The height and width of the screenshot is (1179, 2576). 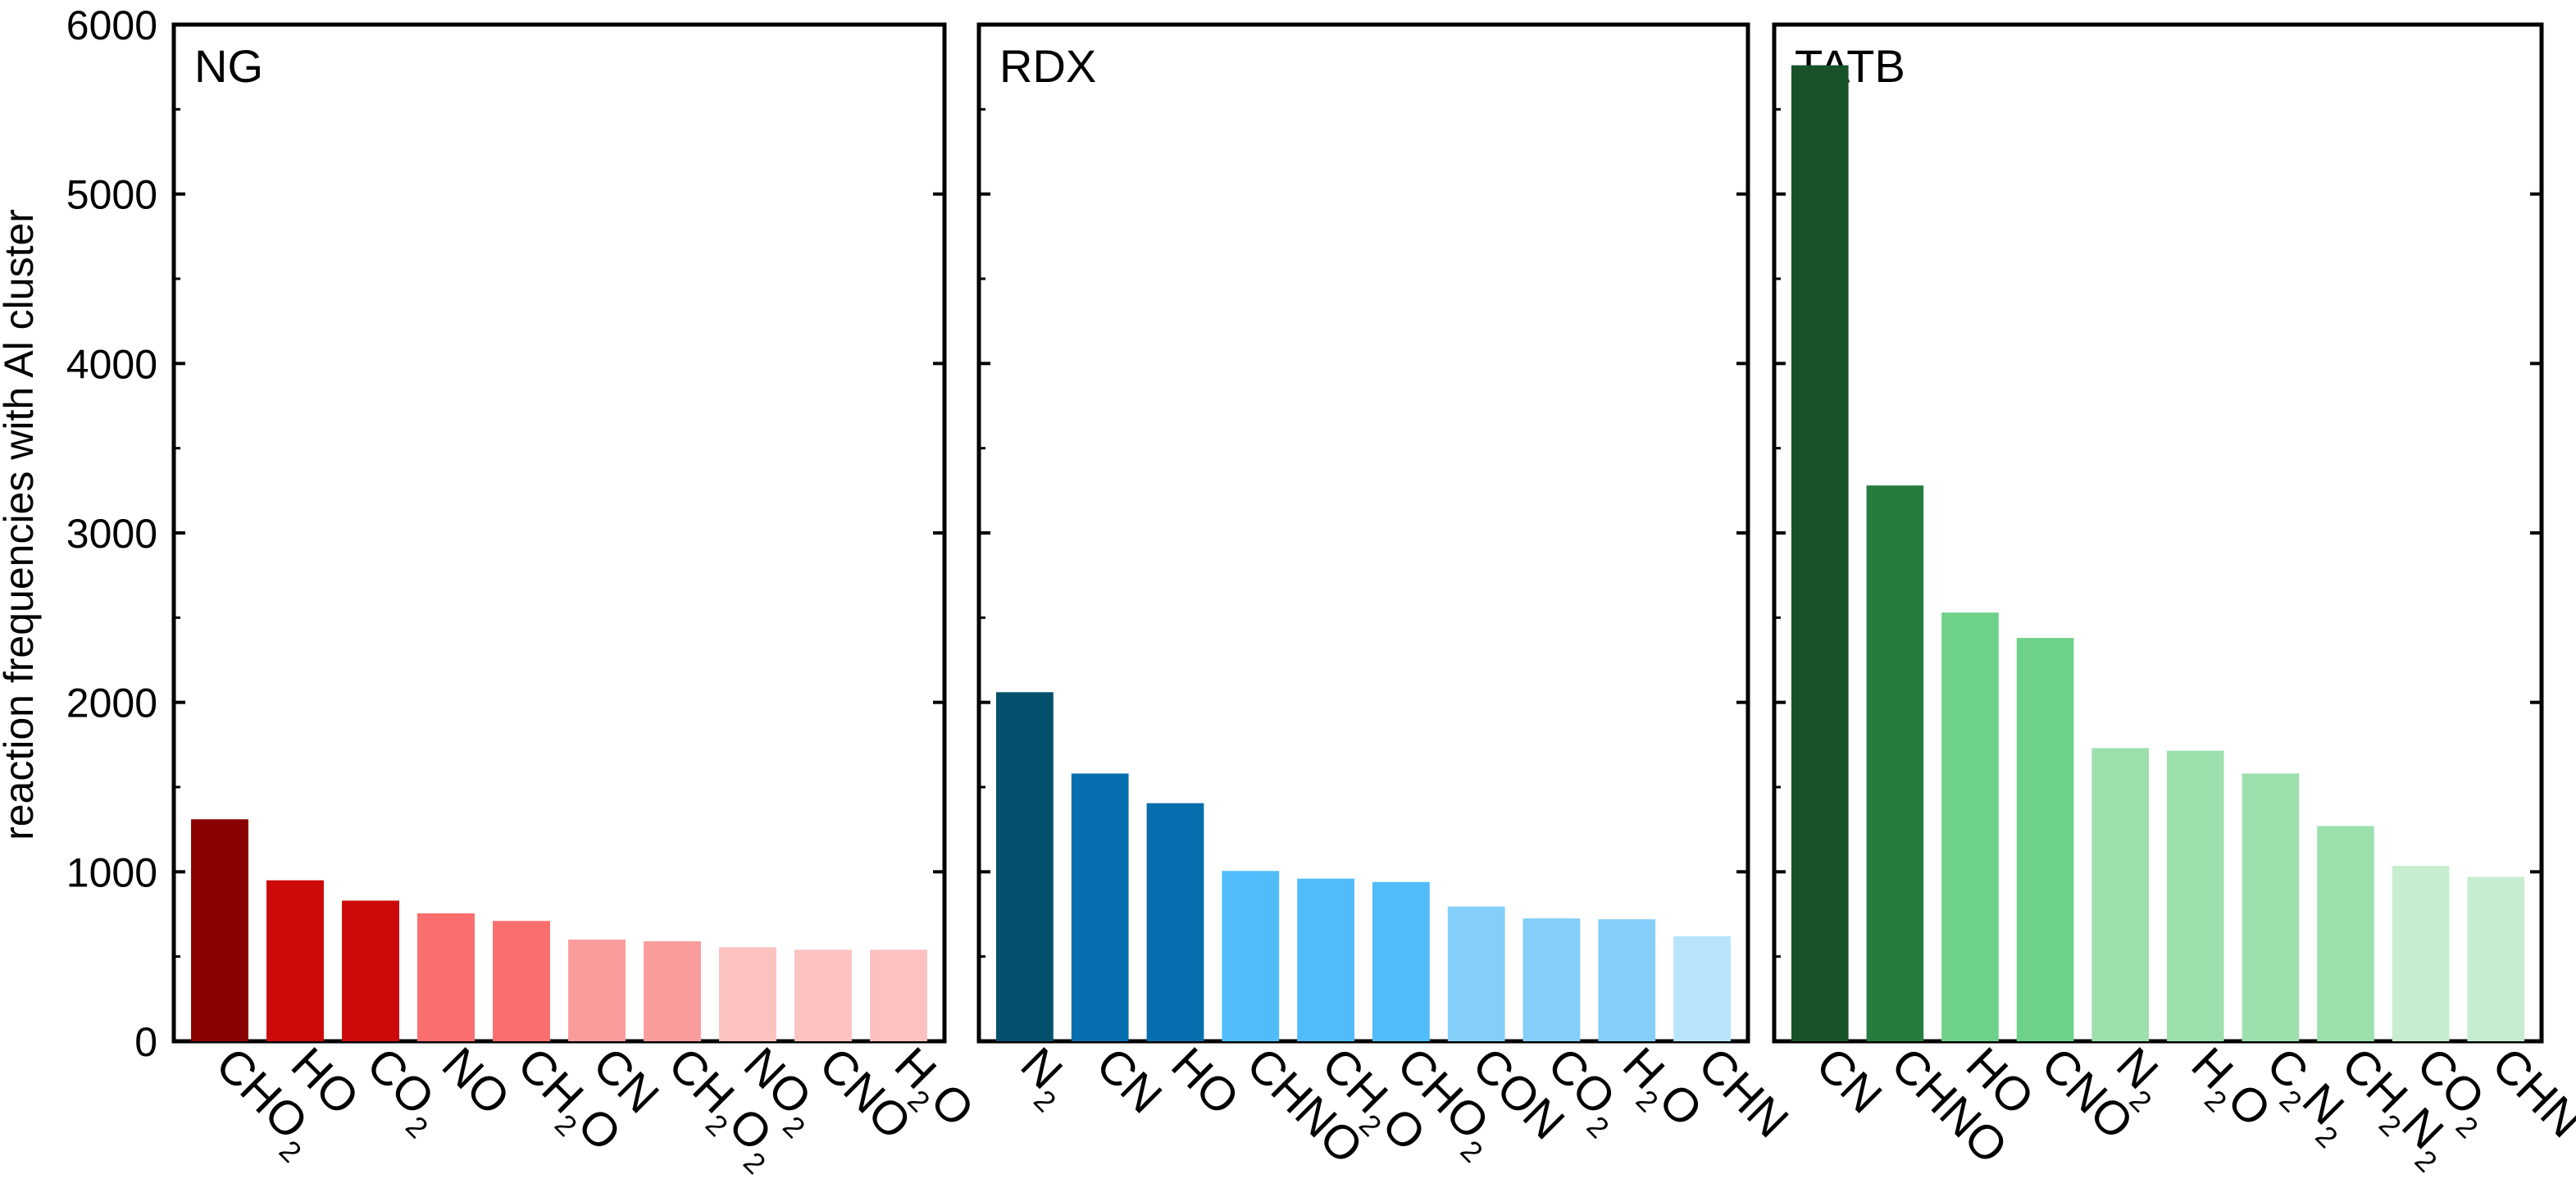 I want to click on y-tick-label: 6000, so click(x=111, y=25).